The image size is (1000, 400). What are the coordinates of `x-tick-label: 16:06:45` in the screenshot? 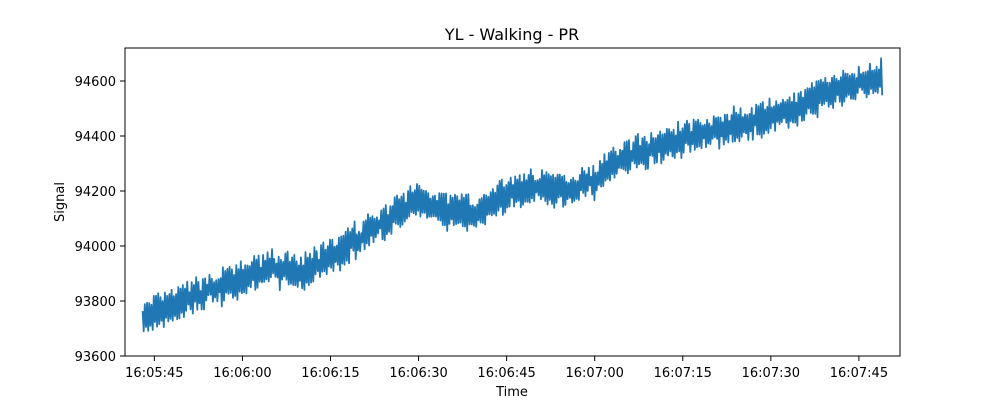 It's located at (506, 373).